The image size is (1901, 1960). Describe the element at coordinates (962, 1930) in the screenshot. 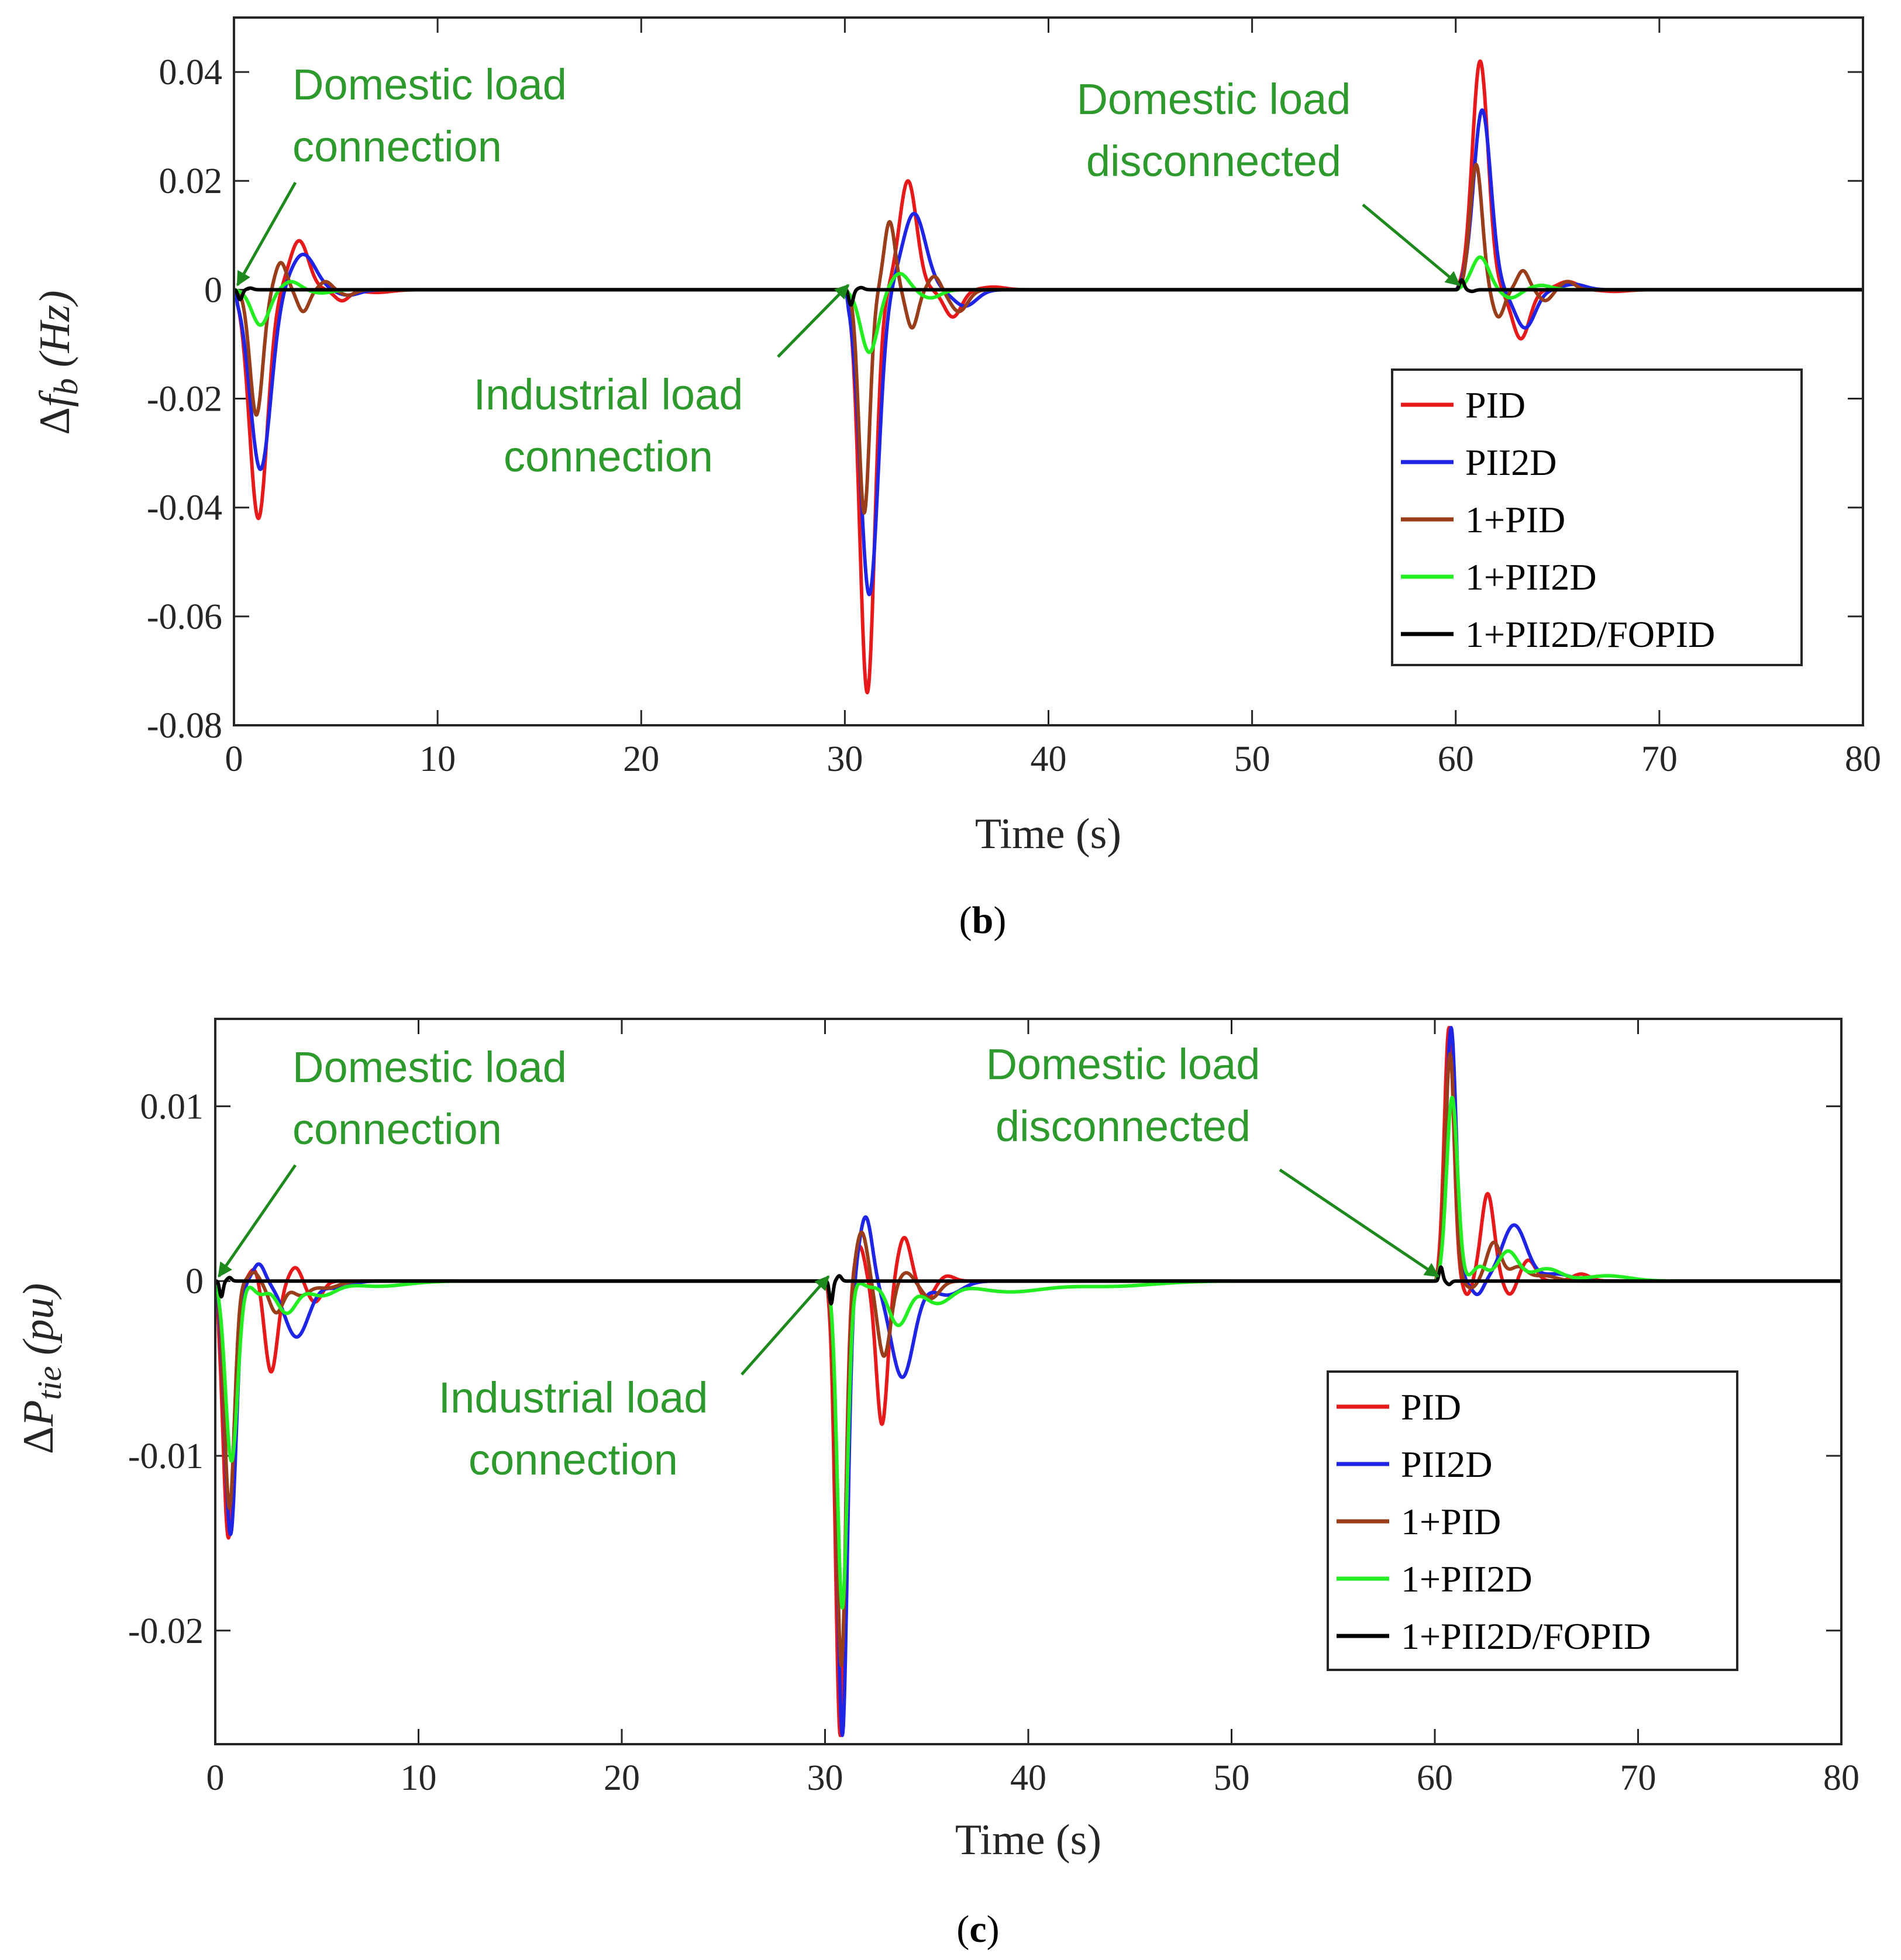

I see `caption-c-open: (` at that location.